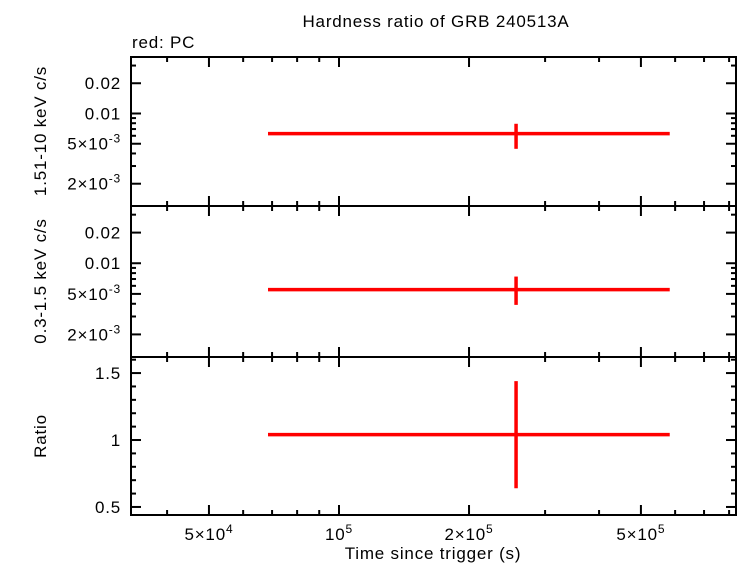  Describe the element at coordinates (640, 533) in the screenshot. I see `x-tick-label: 5×10⁵` at that location.